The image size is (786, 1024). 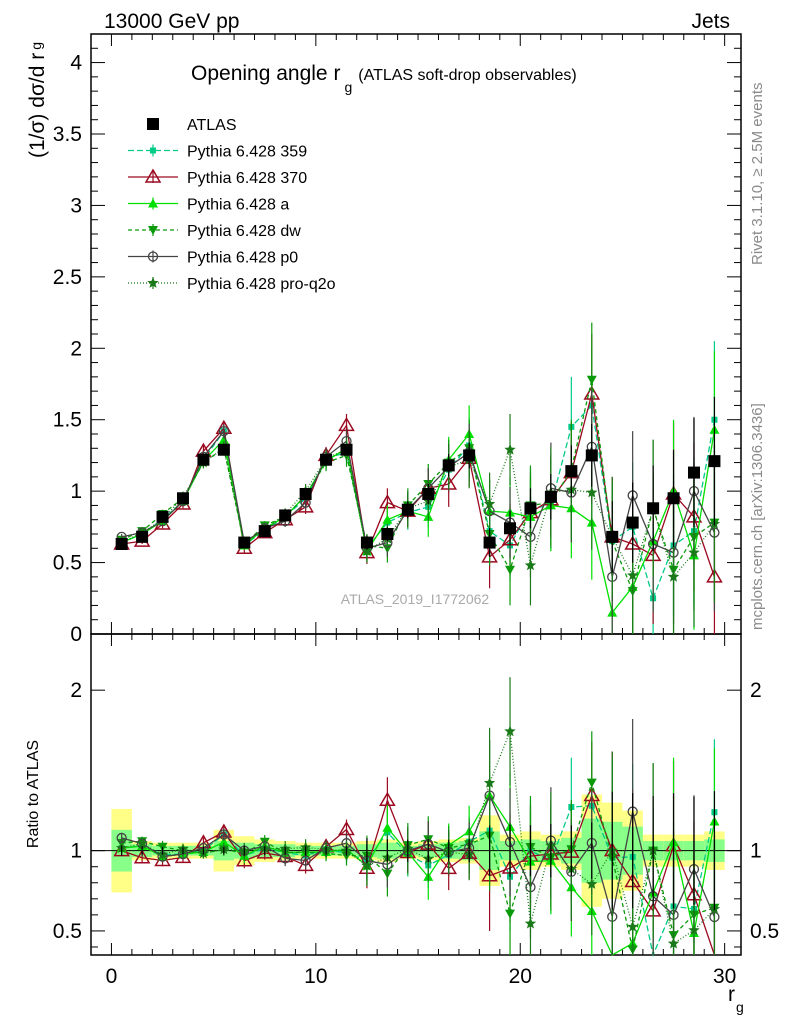 What do you see at coordinates (76, 348) in the screenshot?
I see `y-tick-label: 2` at bounding box center [76, 348].